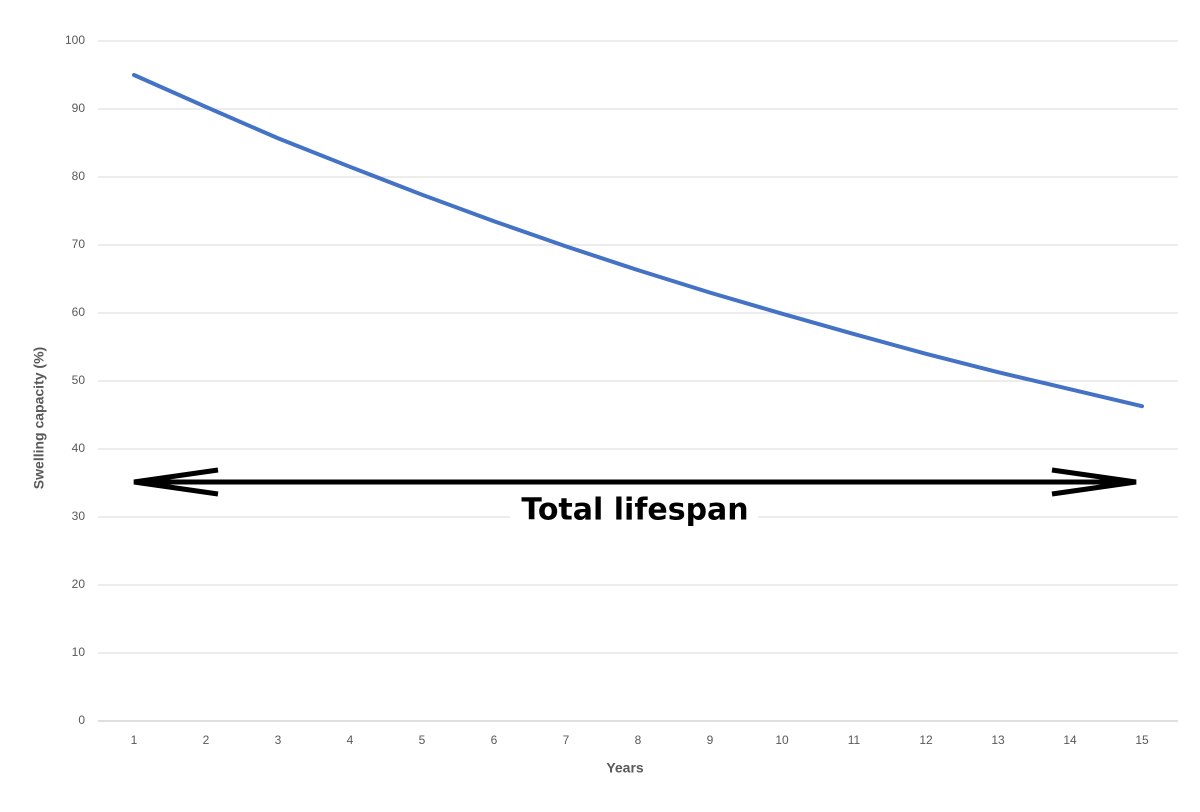 The image size is (1200, 812). Describe the element at coordinates (998, 740) in the screenshot. I see `x-tick-label: 13` at that location.